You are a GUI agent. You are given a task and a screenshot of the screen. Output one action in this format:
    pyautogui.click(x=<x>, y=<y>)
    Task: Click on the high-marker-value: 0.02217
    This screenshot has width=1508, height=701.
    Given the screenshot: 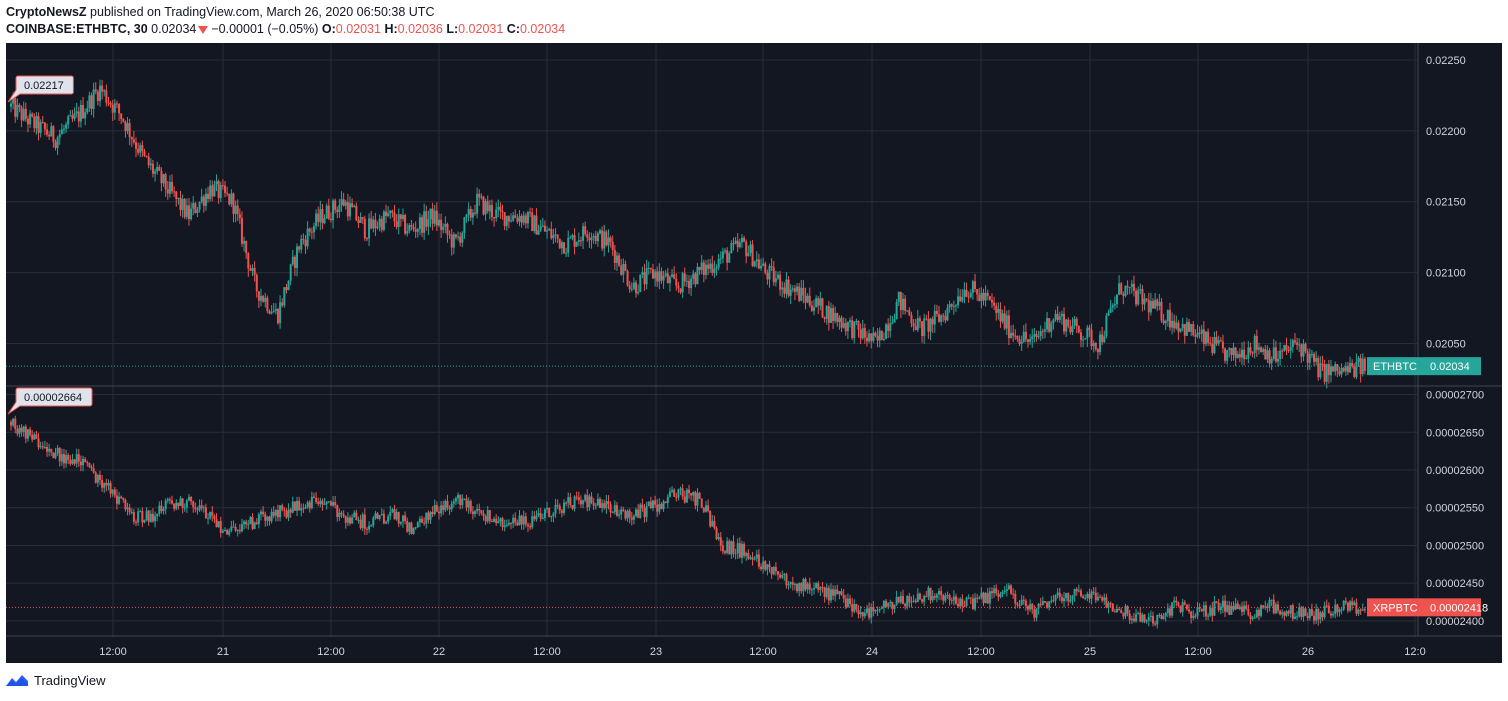 What is the action you would take?
    pyautogui.click(x=44, y=86)
    